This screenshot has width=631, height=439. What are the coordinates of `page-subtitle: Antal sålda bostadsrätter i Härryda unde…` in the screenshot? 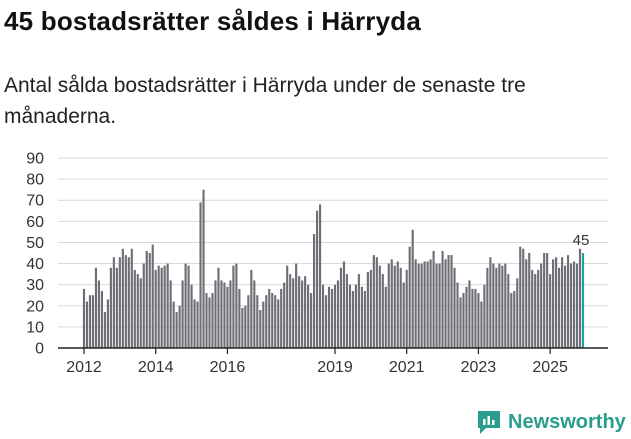 It's located at (265, 101).